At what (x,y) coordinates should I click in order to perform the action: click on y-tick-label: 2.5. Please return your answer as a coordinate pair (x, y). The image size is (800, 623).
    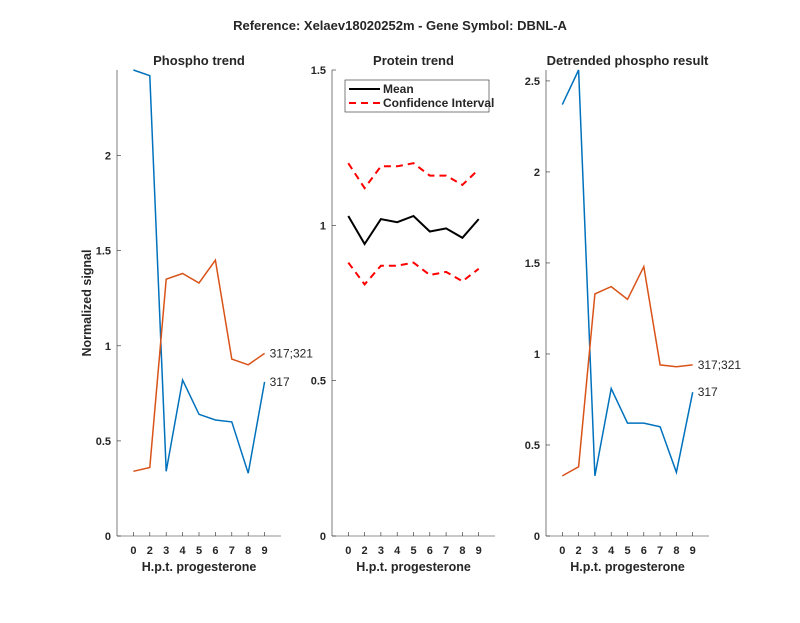
    Looking at the image, I should click on (532, 82).